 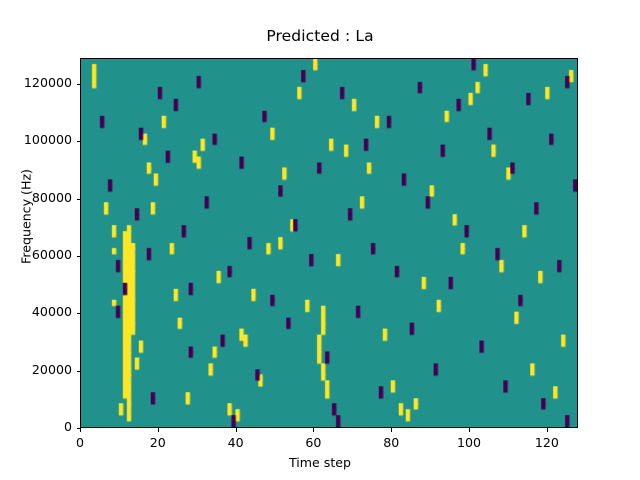 I want to click on x-tick-label: 0, so click(x=79, y=442).